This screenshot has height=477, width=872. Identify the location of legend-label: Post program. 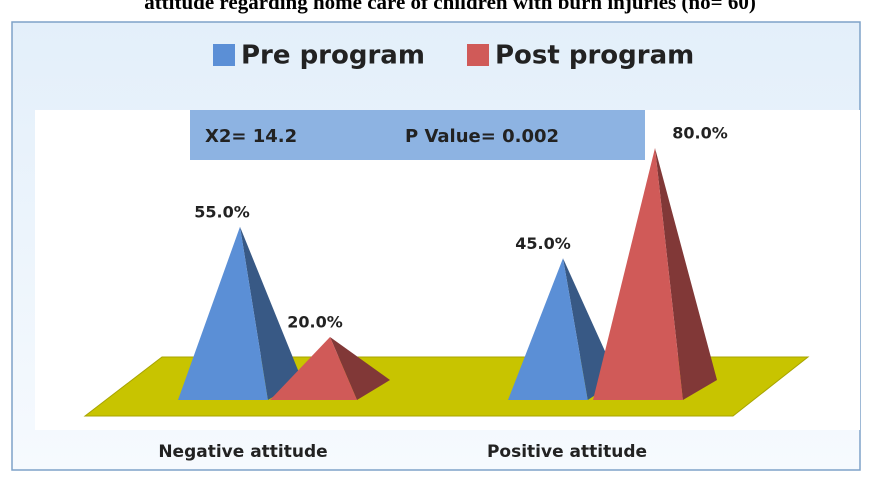
(594, 56).